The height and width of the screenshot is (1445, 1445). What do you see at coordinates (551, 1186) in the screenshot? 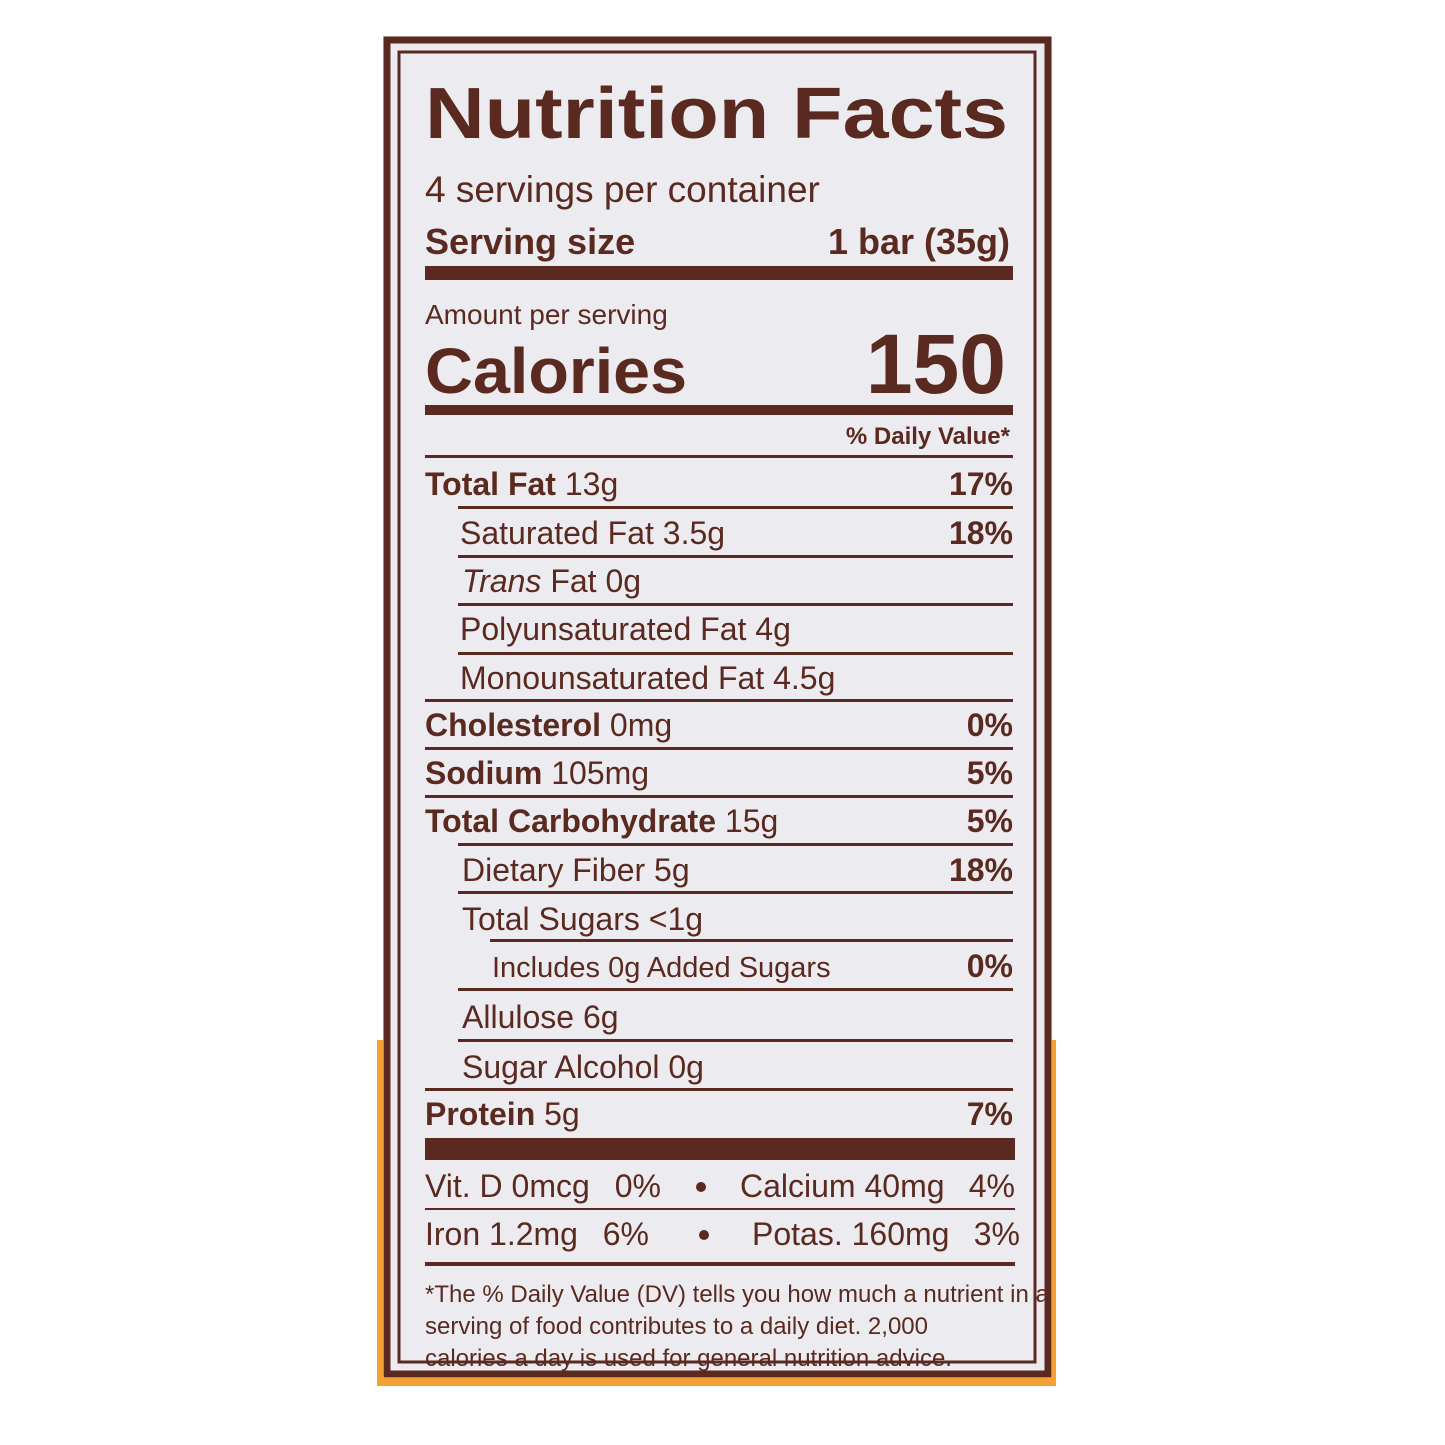
I see `vitamin-amount: 0mcg` at bounding box center [551, 1186].